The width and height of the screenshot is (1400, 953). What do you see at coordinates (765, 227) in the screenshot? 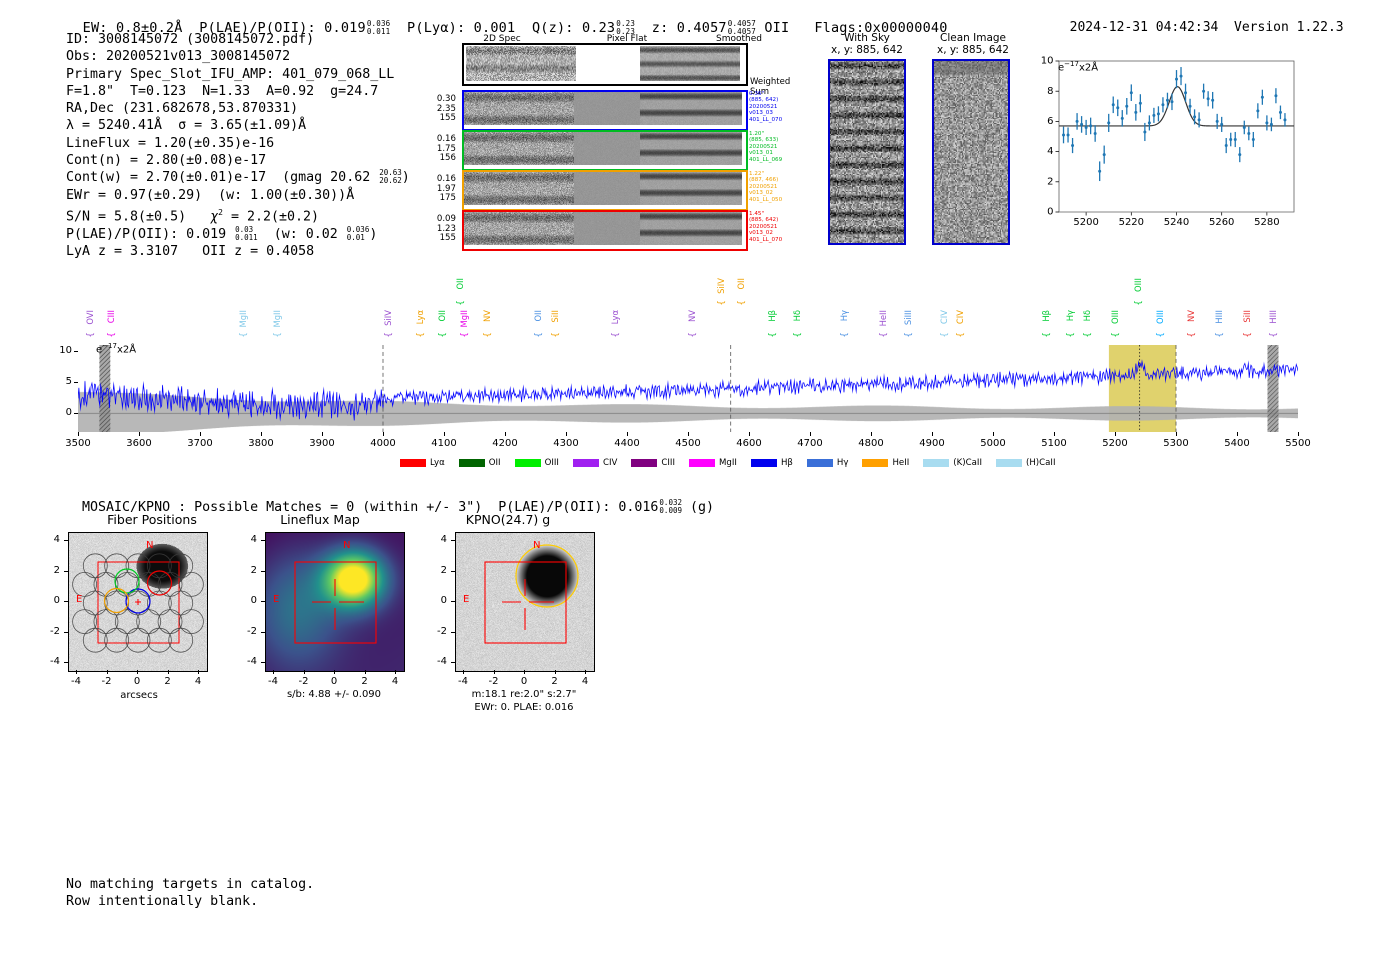
I see `fiber-row-meta: 1.45" (885, 642) 20200521 v013_02 401_LL_070` at bounding box center [765, 227].